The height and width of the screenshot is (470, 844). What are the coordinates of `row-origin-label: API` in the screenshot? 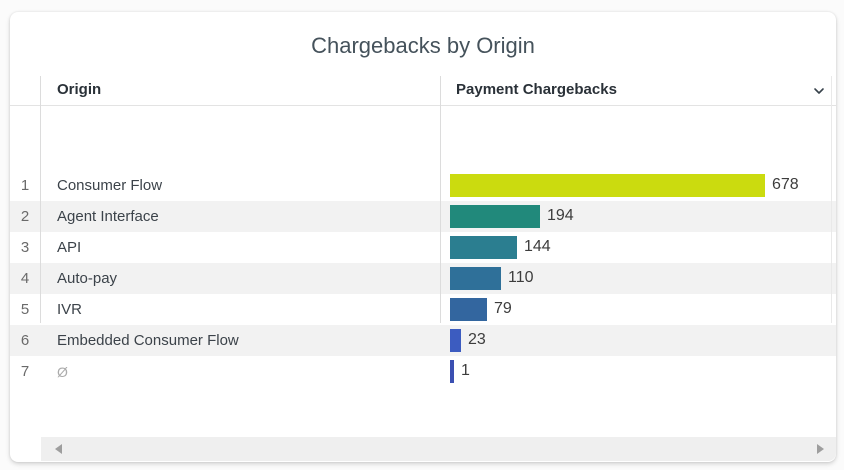 It's located at (69, 247).